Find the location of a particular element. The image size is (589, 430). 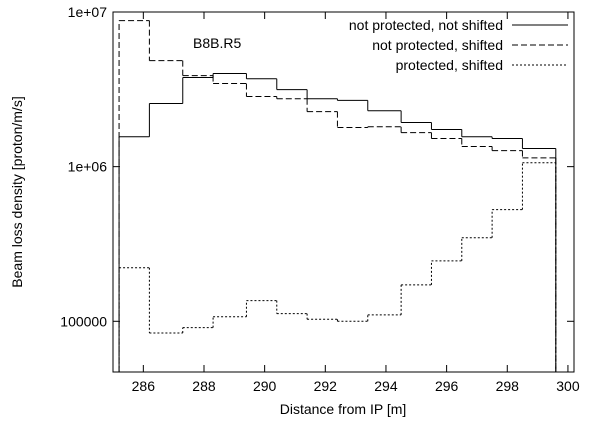

legend-label: not protected, shifted is located at coordinates (437, 45).